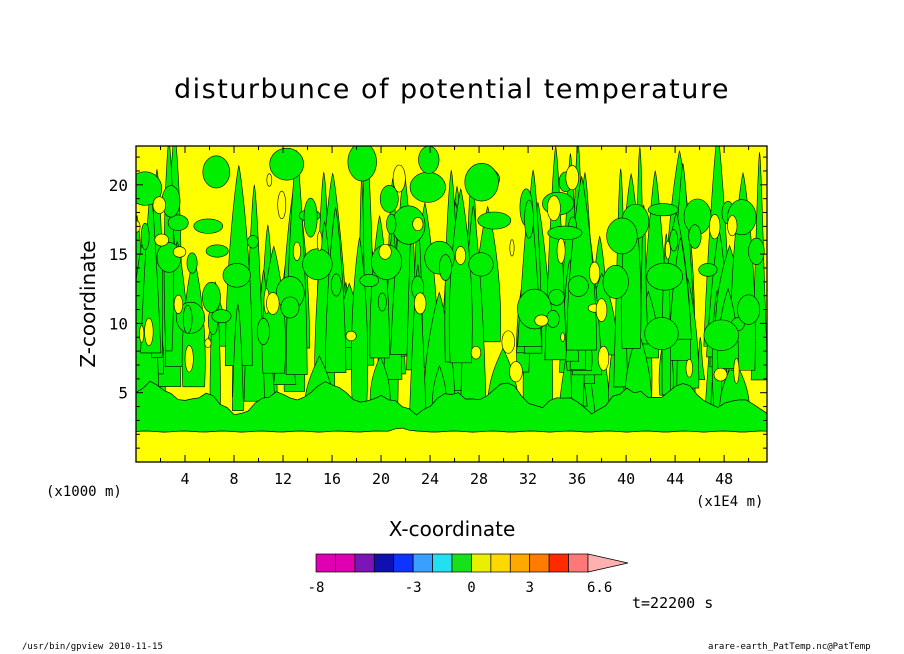 The height and width of the screenshot is (654, 904). Describe the element at coordinates (608, 563) in the screenshot. I see `colorbar-extend-arrow` at that location.